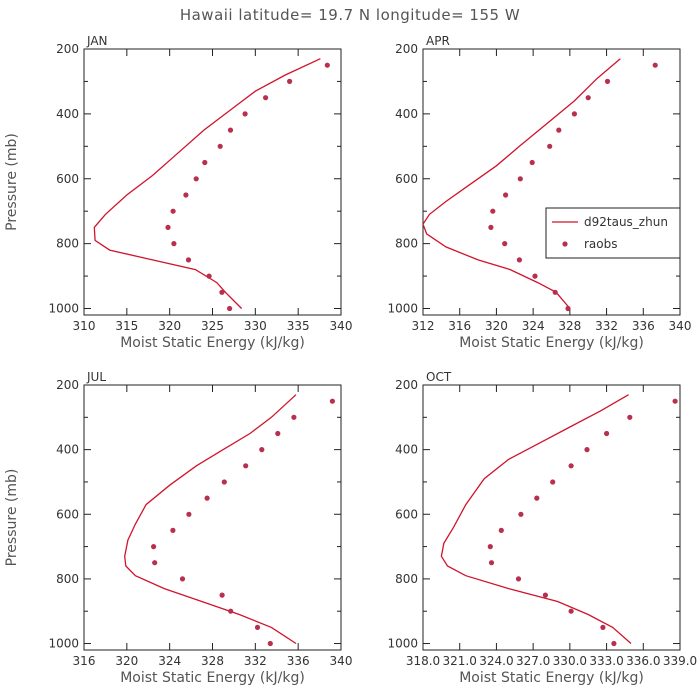  Describe the element at coordinates (565, 244) in the screenshot. I see `legend-marker-swatch` at that location.